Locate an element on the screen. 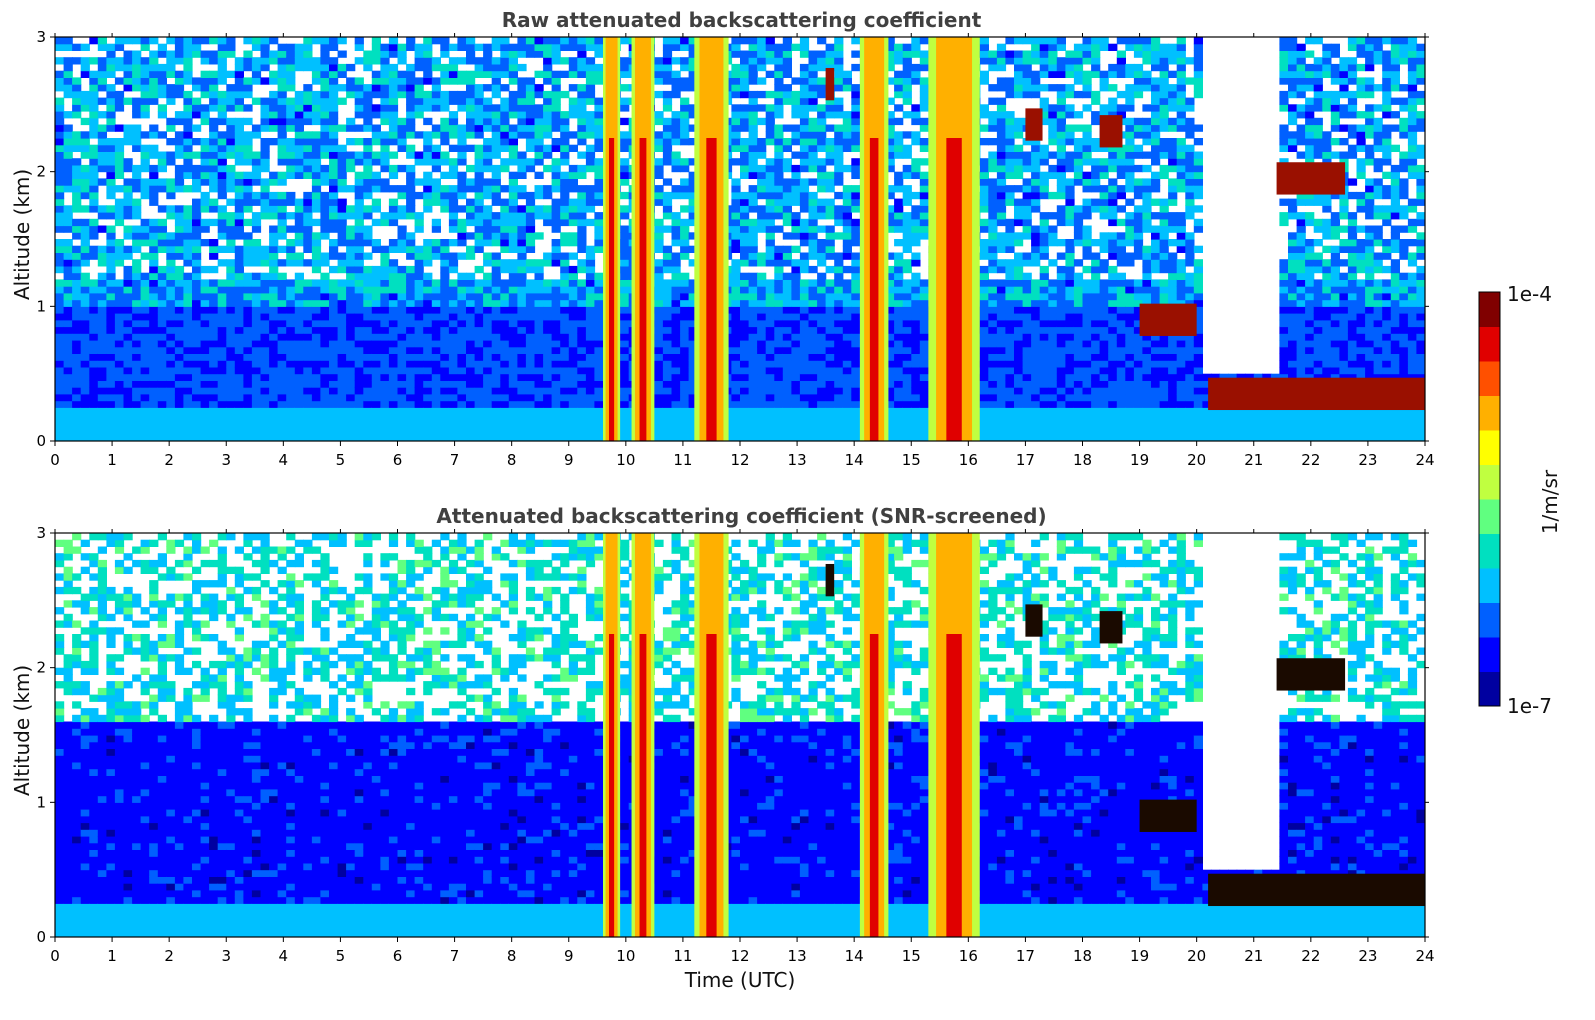 This screenshot has height=1020, width=1595. x-tick-label: 16 is located at coordinates (968, 956).